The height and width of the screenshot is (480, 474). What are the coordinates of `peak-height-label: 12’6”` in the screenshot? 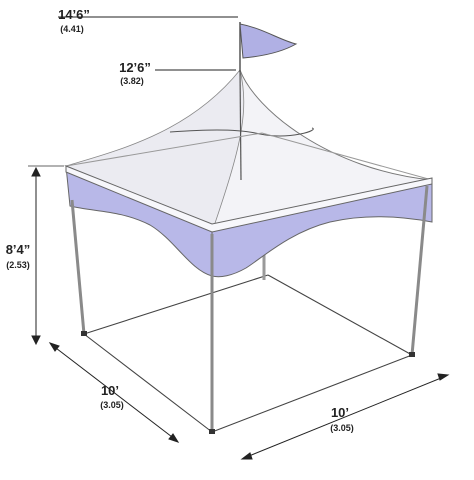 It's located at (135, 67).